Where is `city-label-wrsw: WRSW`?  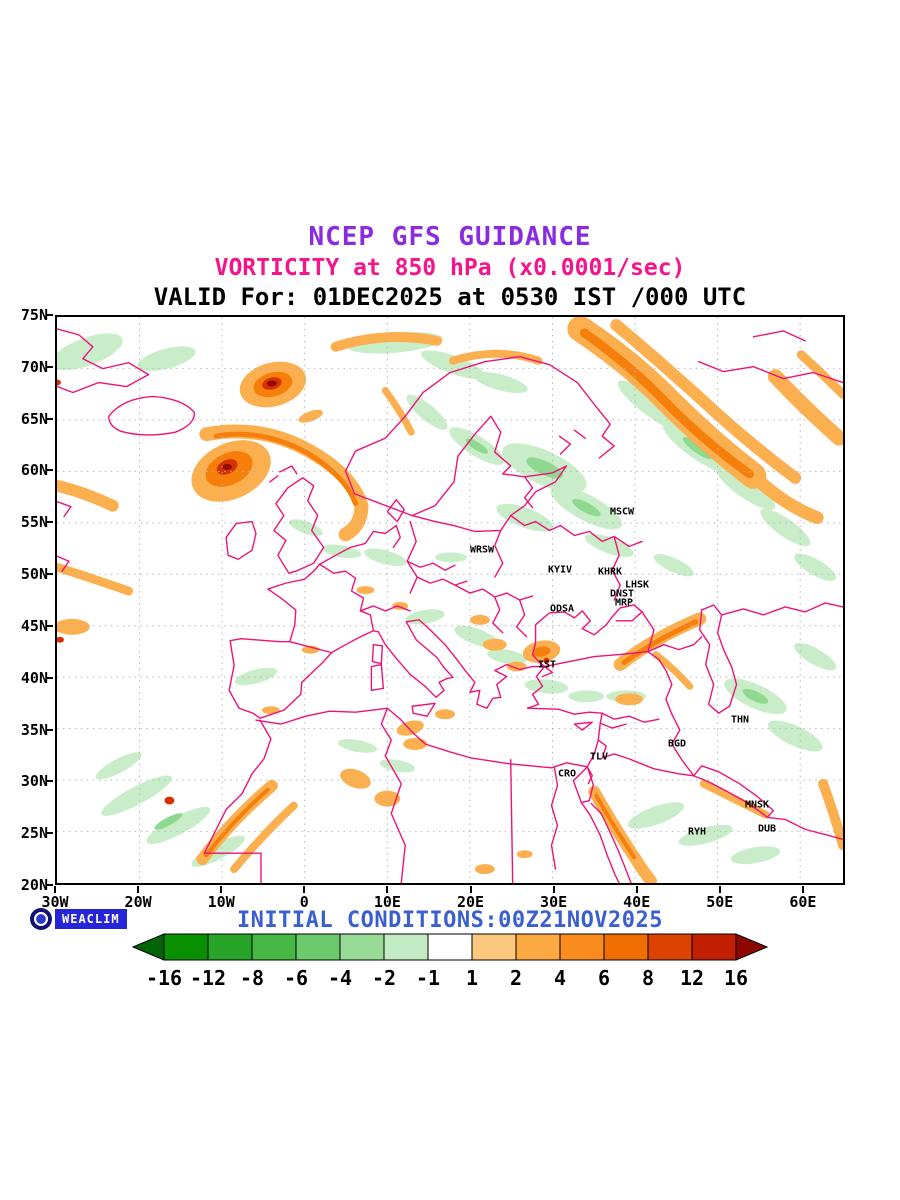 city-label-wrsw: WRSW is located at coordinates (482, 550).